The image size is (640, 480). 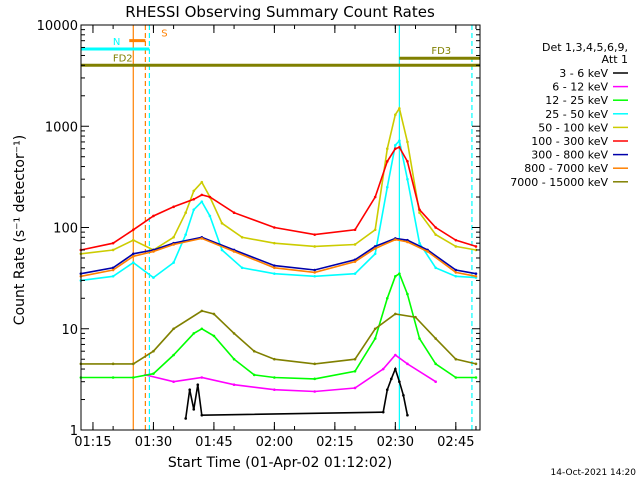 What do you see at coordinates (116, 42) in the screenshot?
I see `flag-label-n: N` at bounding box center [116, 42].